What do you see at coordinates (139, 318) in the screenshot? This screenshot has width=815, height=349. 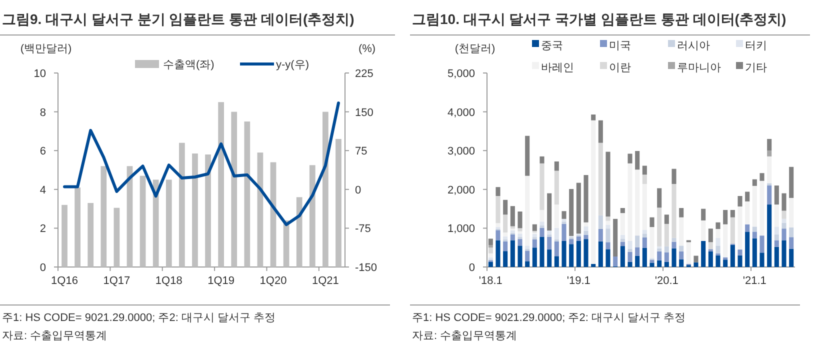 I see `text: 주1: HS CODE= 9021.29.0000; 주2: 대구시 달서구 추정` at bounding box center [139, 318].